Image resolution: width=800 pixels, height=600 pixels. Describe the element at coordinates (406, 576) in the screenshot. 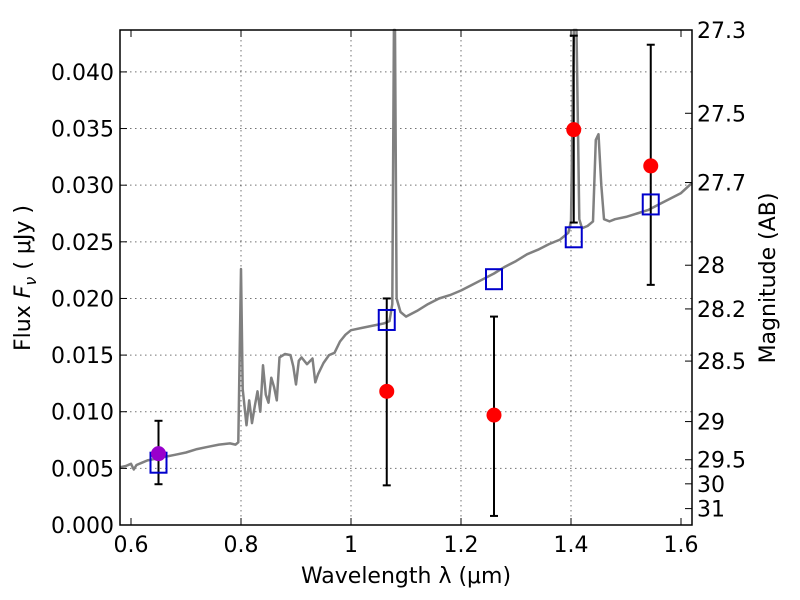

I see `x-axis-label: Wavelength λ (μm)` at that location.